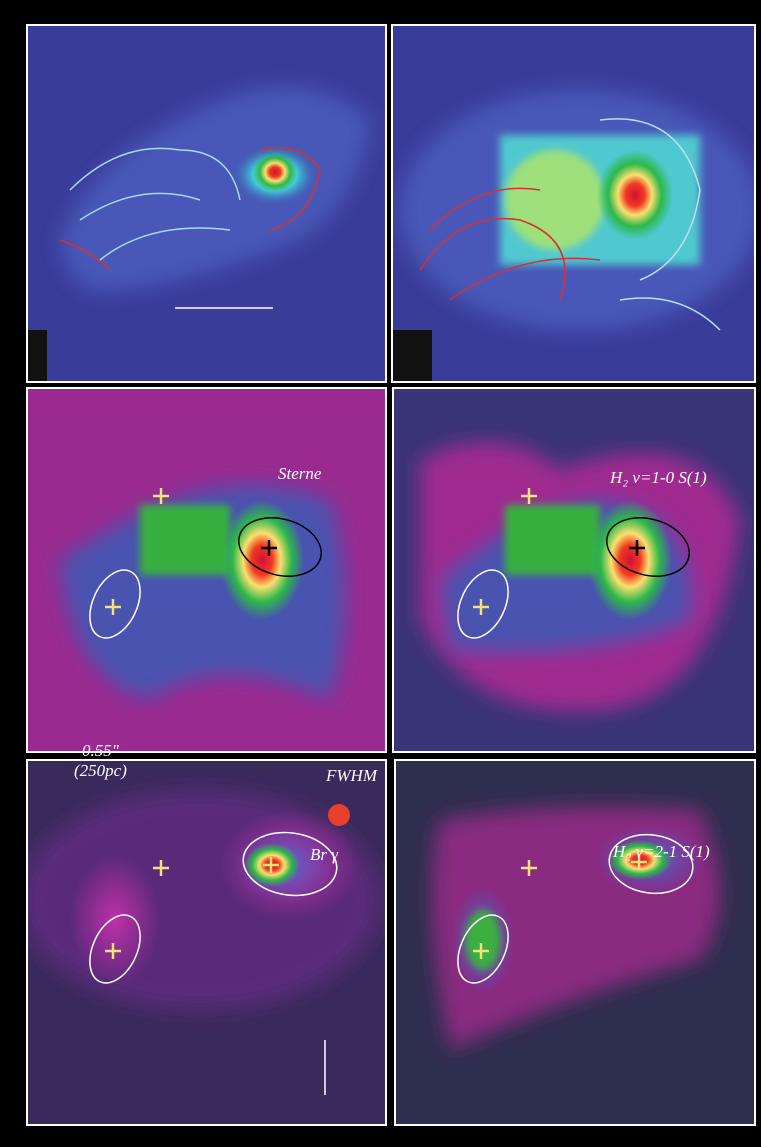 This screenshot has height=1147, width=761. I want to click on panel-label: Br γ, so click(324, 854).